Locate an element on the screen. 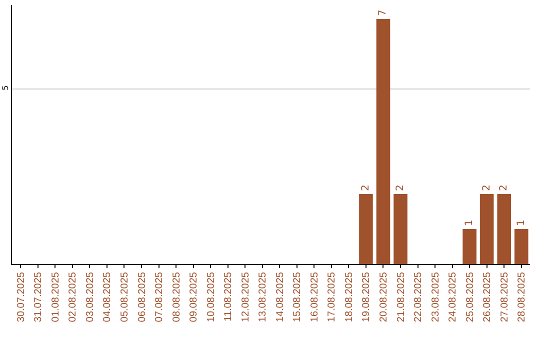 The image size is (540, 340). x-tick-label: 18.08.2025 is located at coordinates (349, 297).